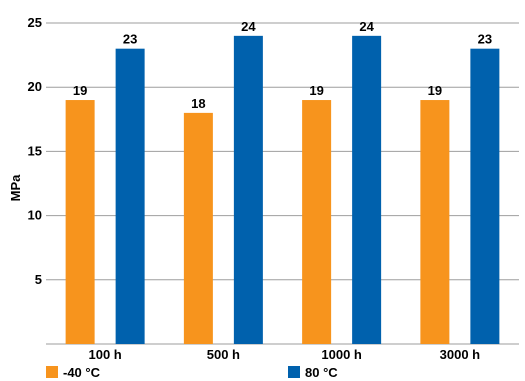  I want to click on y-tick-labels: 5 10 15 20 25, so click(35, 151).